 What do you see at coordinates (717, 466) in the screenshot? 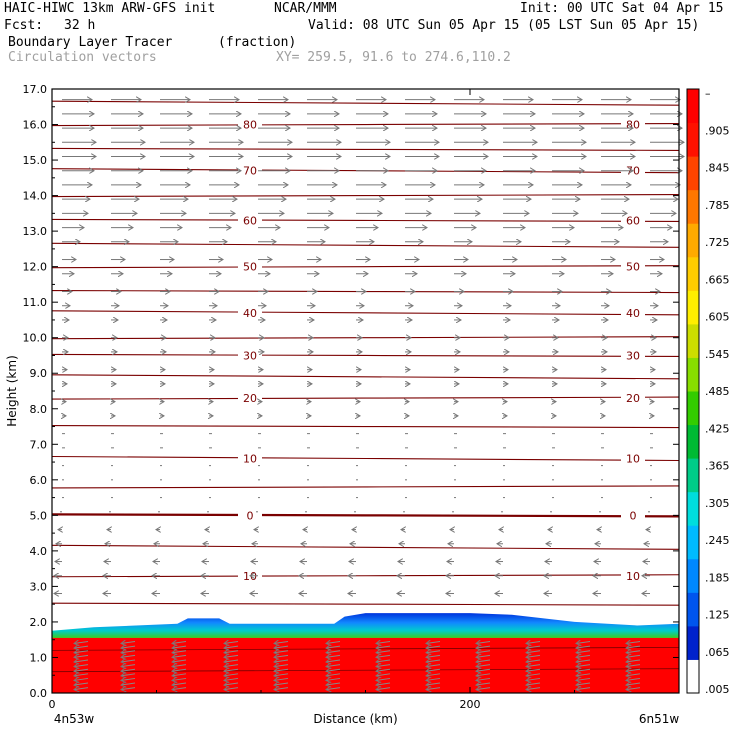
I see `colorbar-label: .365` at bounding box center [717, 466].